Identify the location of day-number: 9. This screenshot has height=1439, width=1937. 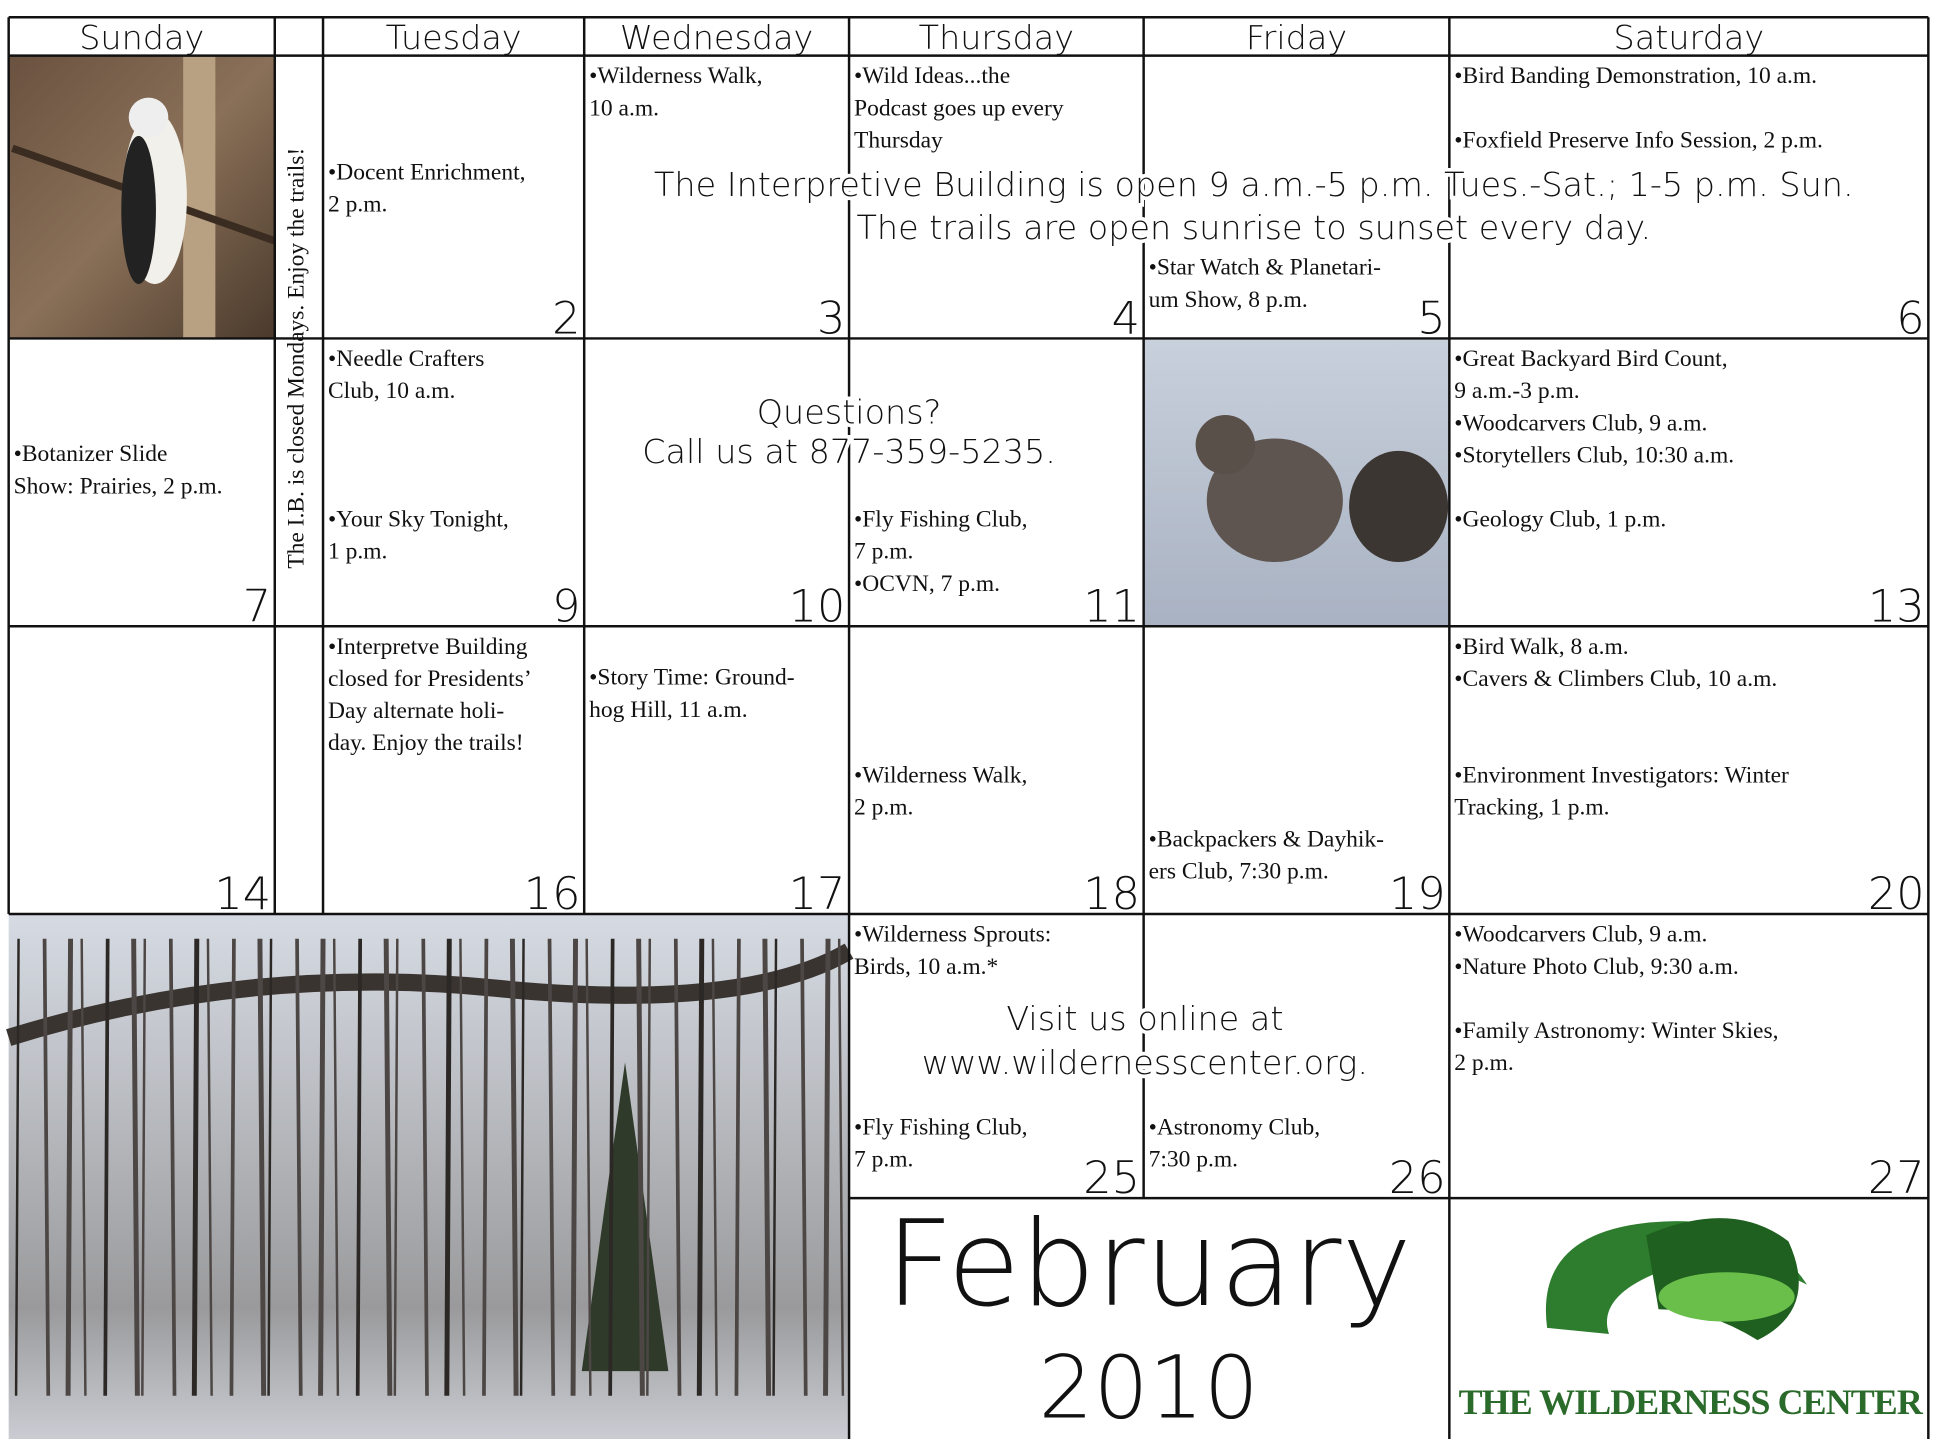
(566, 606).